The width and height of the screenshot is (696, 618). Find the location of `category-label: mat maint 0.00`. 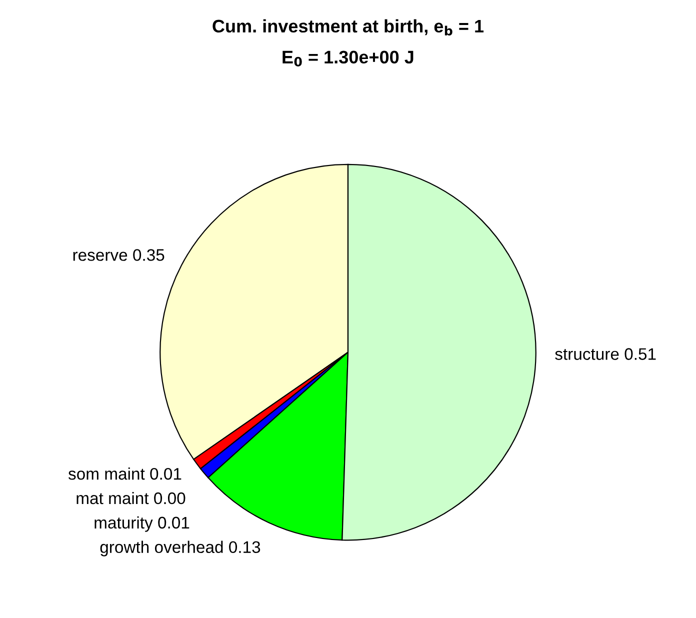

category-label: mat maint 0.00 is located at coordinates (131, 498).